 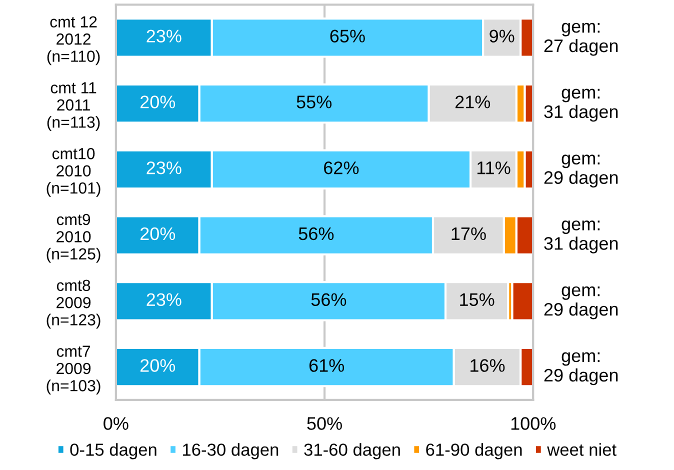 What do you see at coordinates (469, 233) in the screenshot?
I see `data-label: 17%` at bounding box center [469, 233].